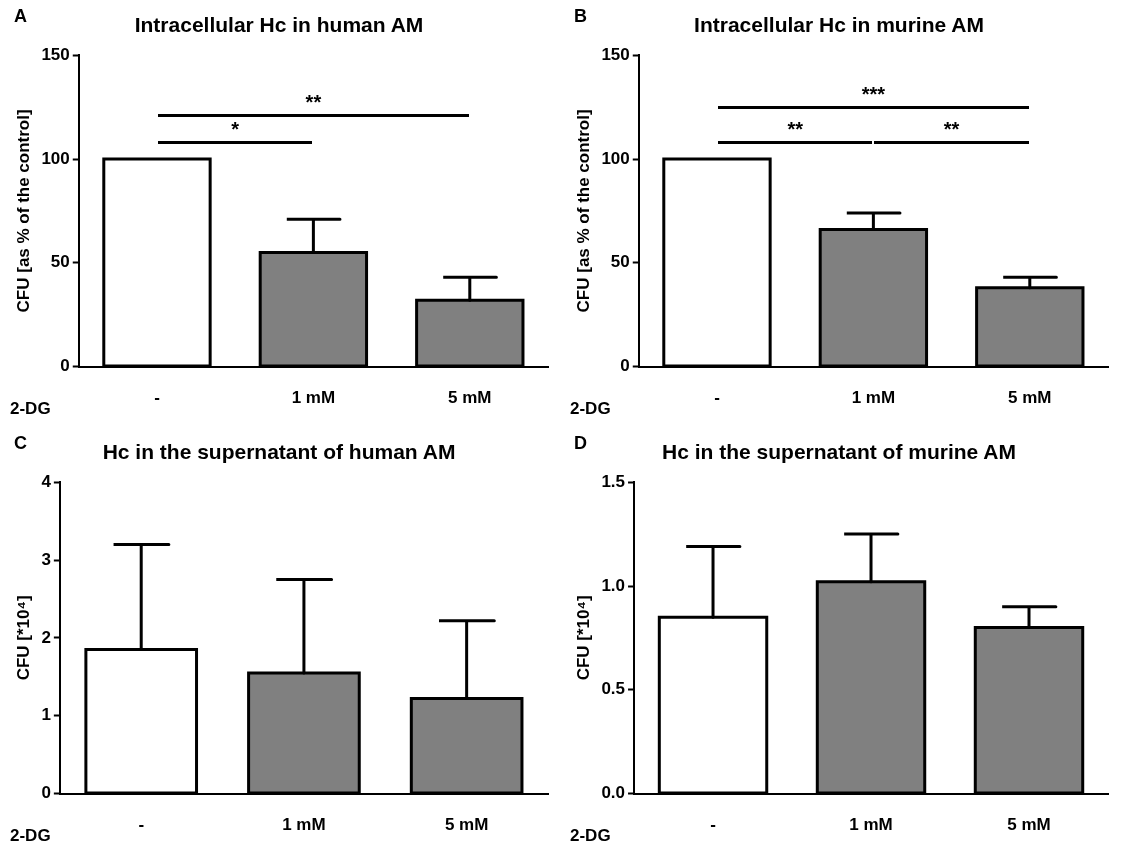 The width and height of the screenshot is (1121, 855). What do you see at coordinates (613, 689) in the screenshot?
I see `y-tick-label: 0.5` at bounding box center [613, 689].